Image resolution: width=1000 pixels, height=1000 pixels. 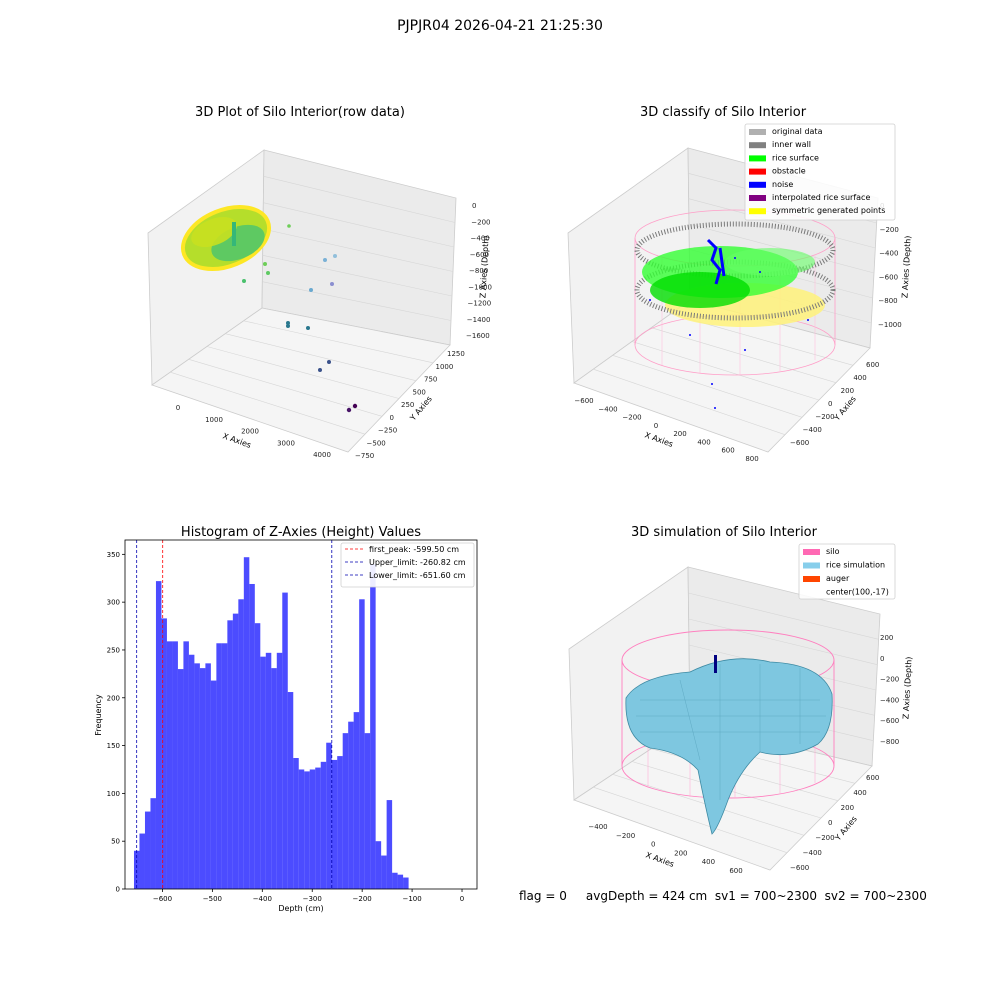 What do you see at coordinates (724, 532) in the screenshot?
I see `simulation-panel-title: 3D simulation of Silo Interior` at bounding box center [724, 532].